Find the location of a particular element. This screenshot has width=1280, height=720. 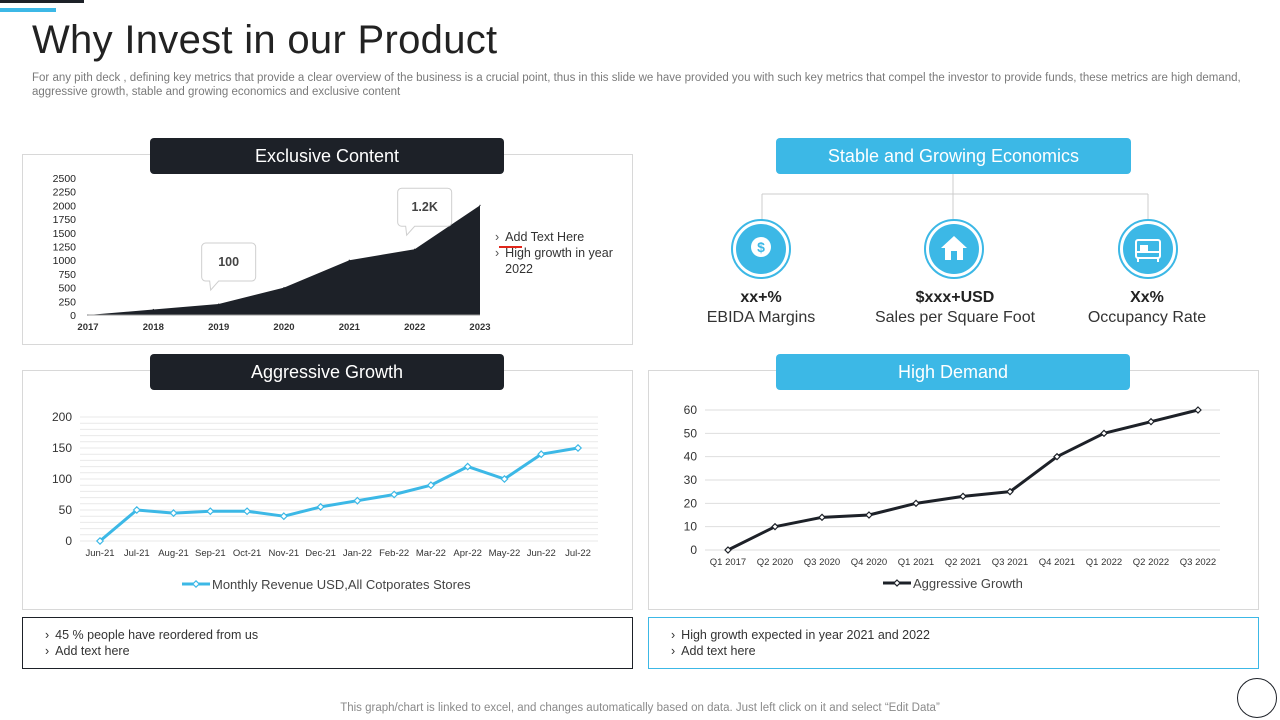

x-tick-label: Q4 2020 is located at coordinates (869, 562).